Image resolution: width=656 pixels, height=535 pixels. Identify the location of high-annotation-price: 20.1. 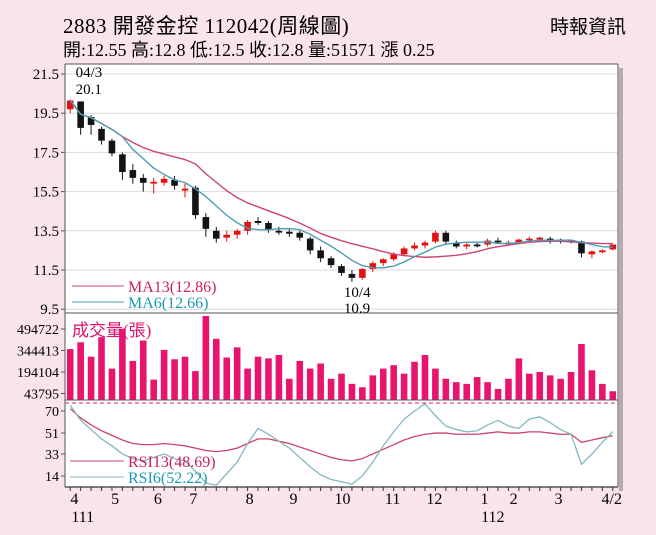
(89, 90).